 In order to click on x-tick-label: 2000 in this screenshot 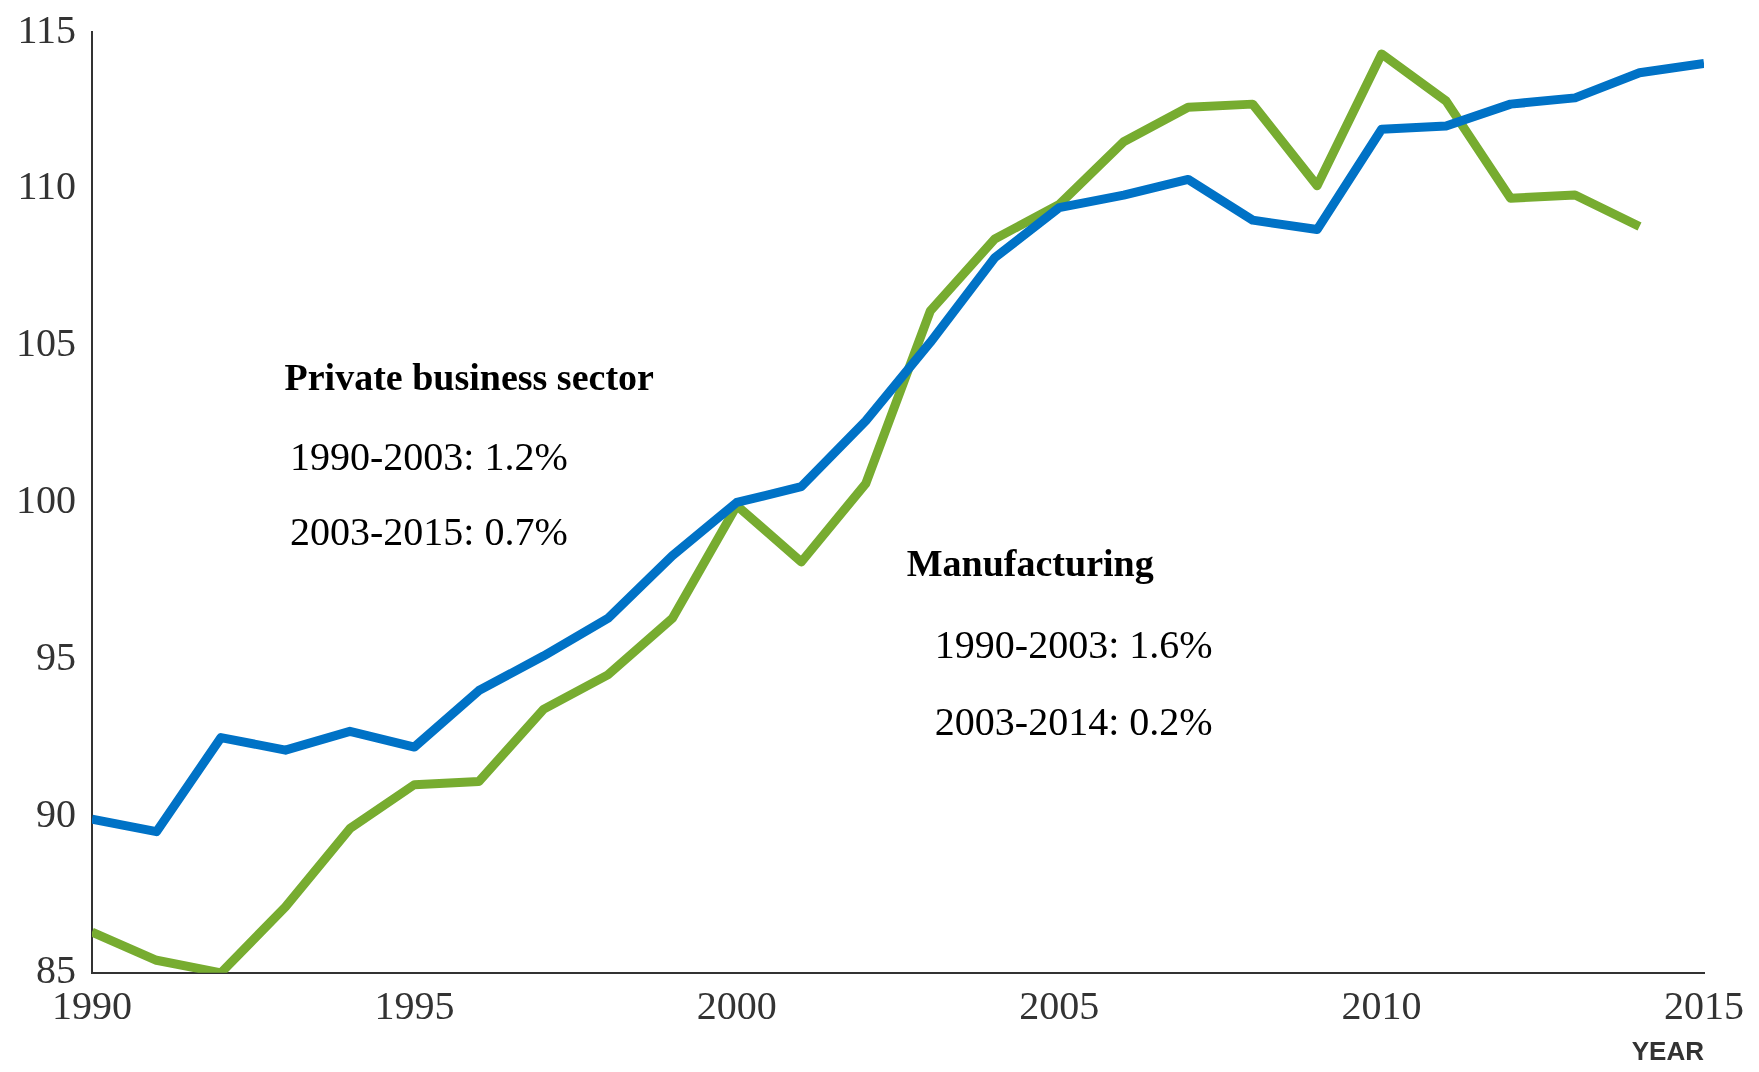, I will do `click(736, 1006)`.